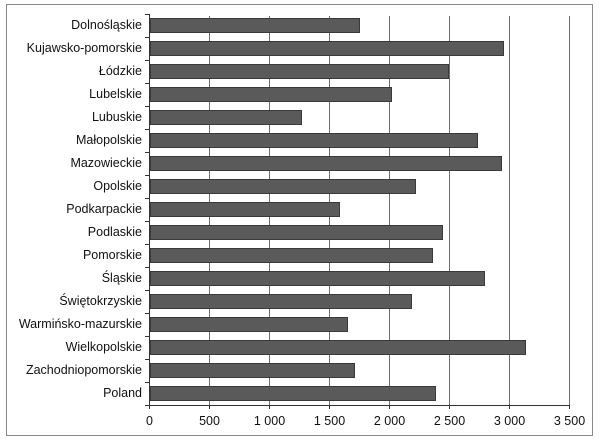  What do you see at coordinates (103, 346) in the screenshot?
I see `category-label: Wielkopolskie` at bounding box center [103, 346].